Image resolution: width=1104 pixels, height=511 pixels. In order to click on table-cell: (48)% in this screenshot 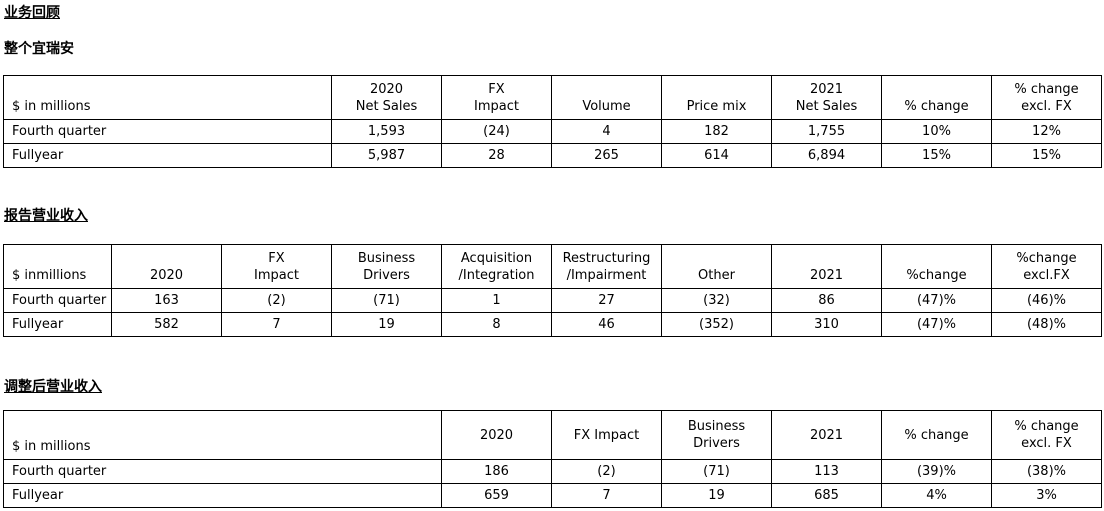, I will do `click(1046, 324)`.